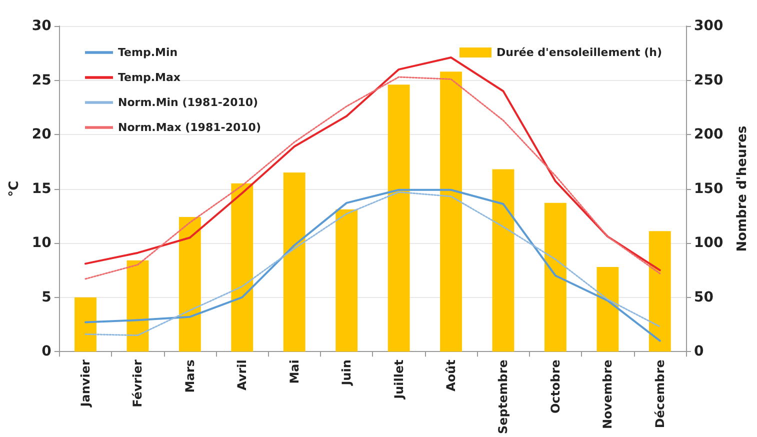 The image size is (757, 437). I want to click on legend-label: Temp.Min, so click(148, 52).